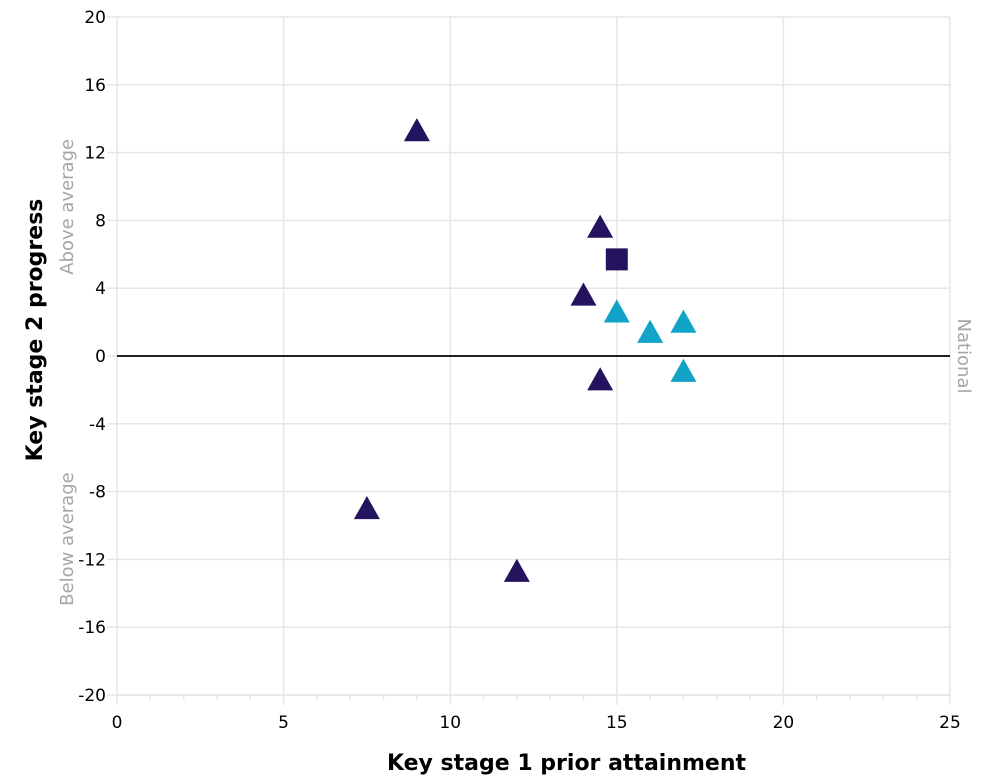 The height and width of the screenshot is (780, 993). Describe the element at coordinates (100, 289) in the screenshot. I see `y-tick-label: 4` at that location.